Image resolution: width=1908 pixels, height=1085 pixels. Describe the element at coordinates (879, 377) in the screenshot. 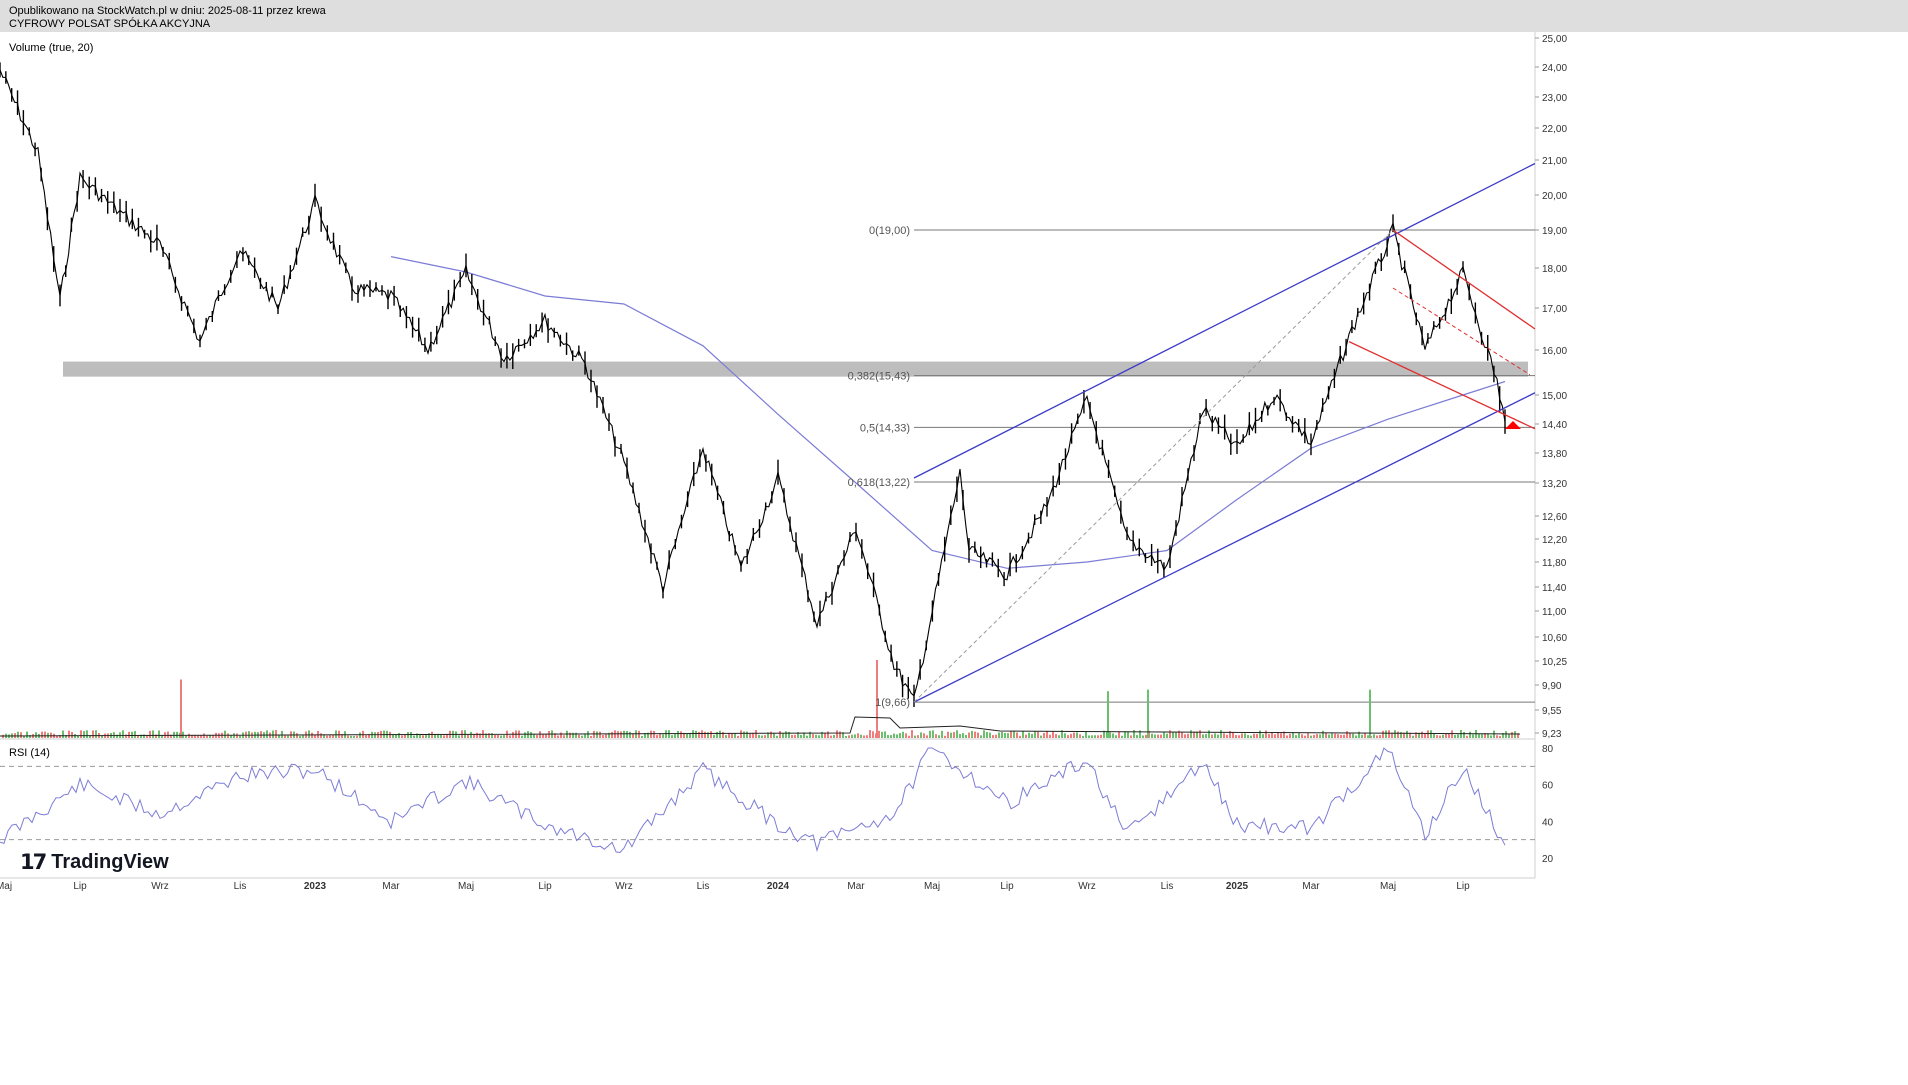

I see `fib-level-label: 0,382(15,43)` at that location.